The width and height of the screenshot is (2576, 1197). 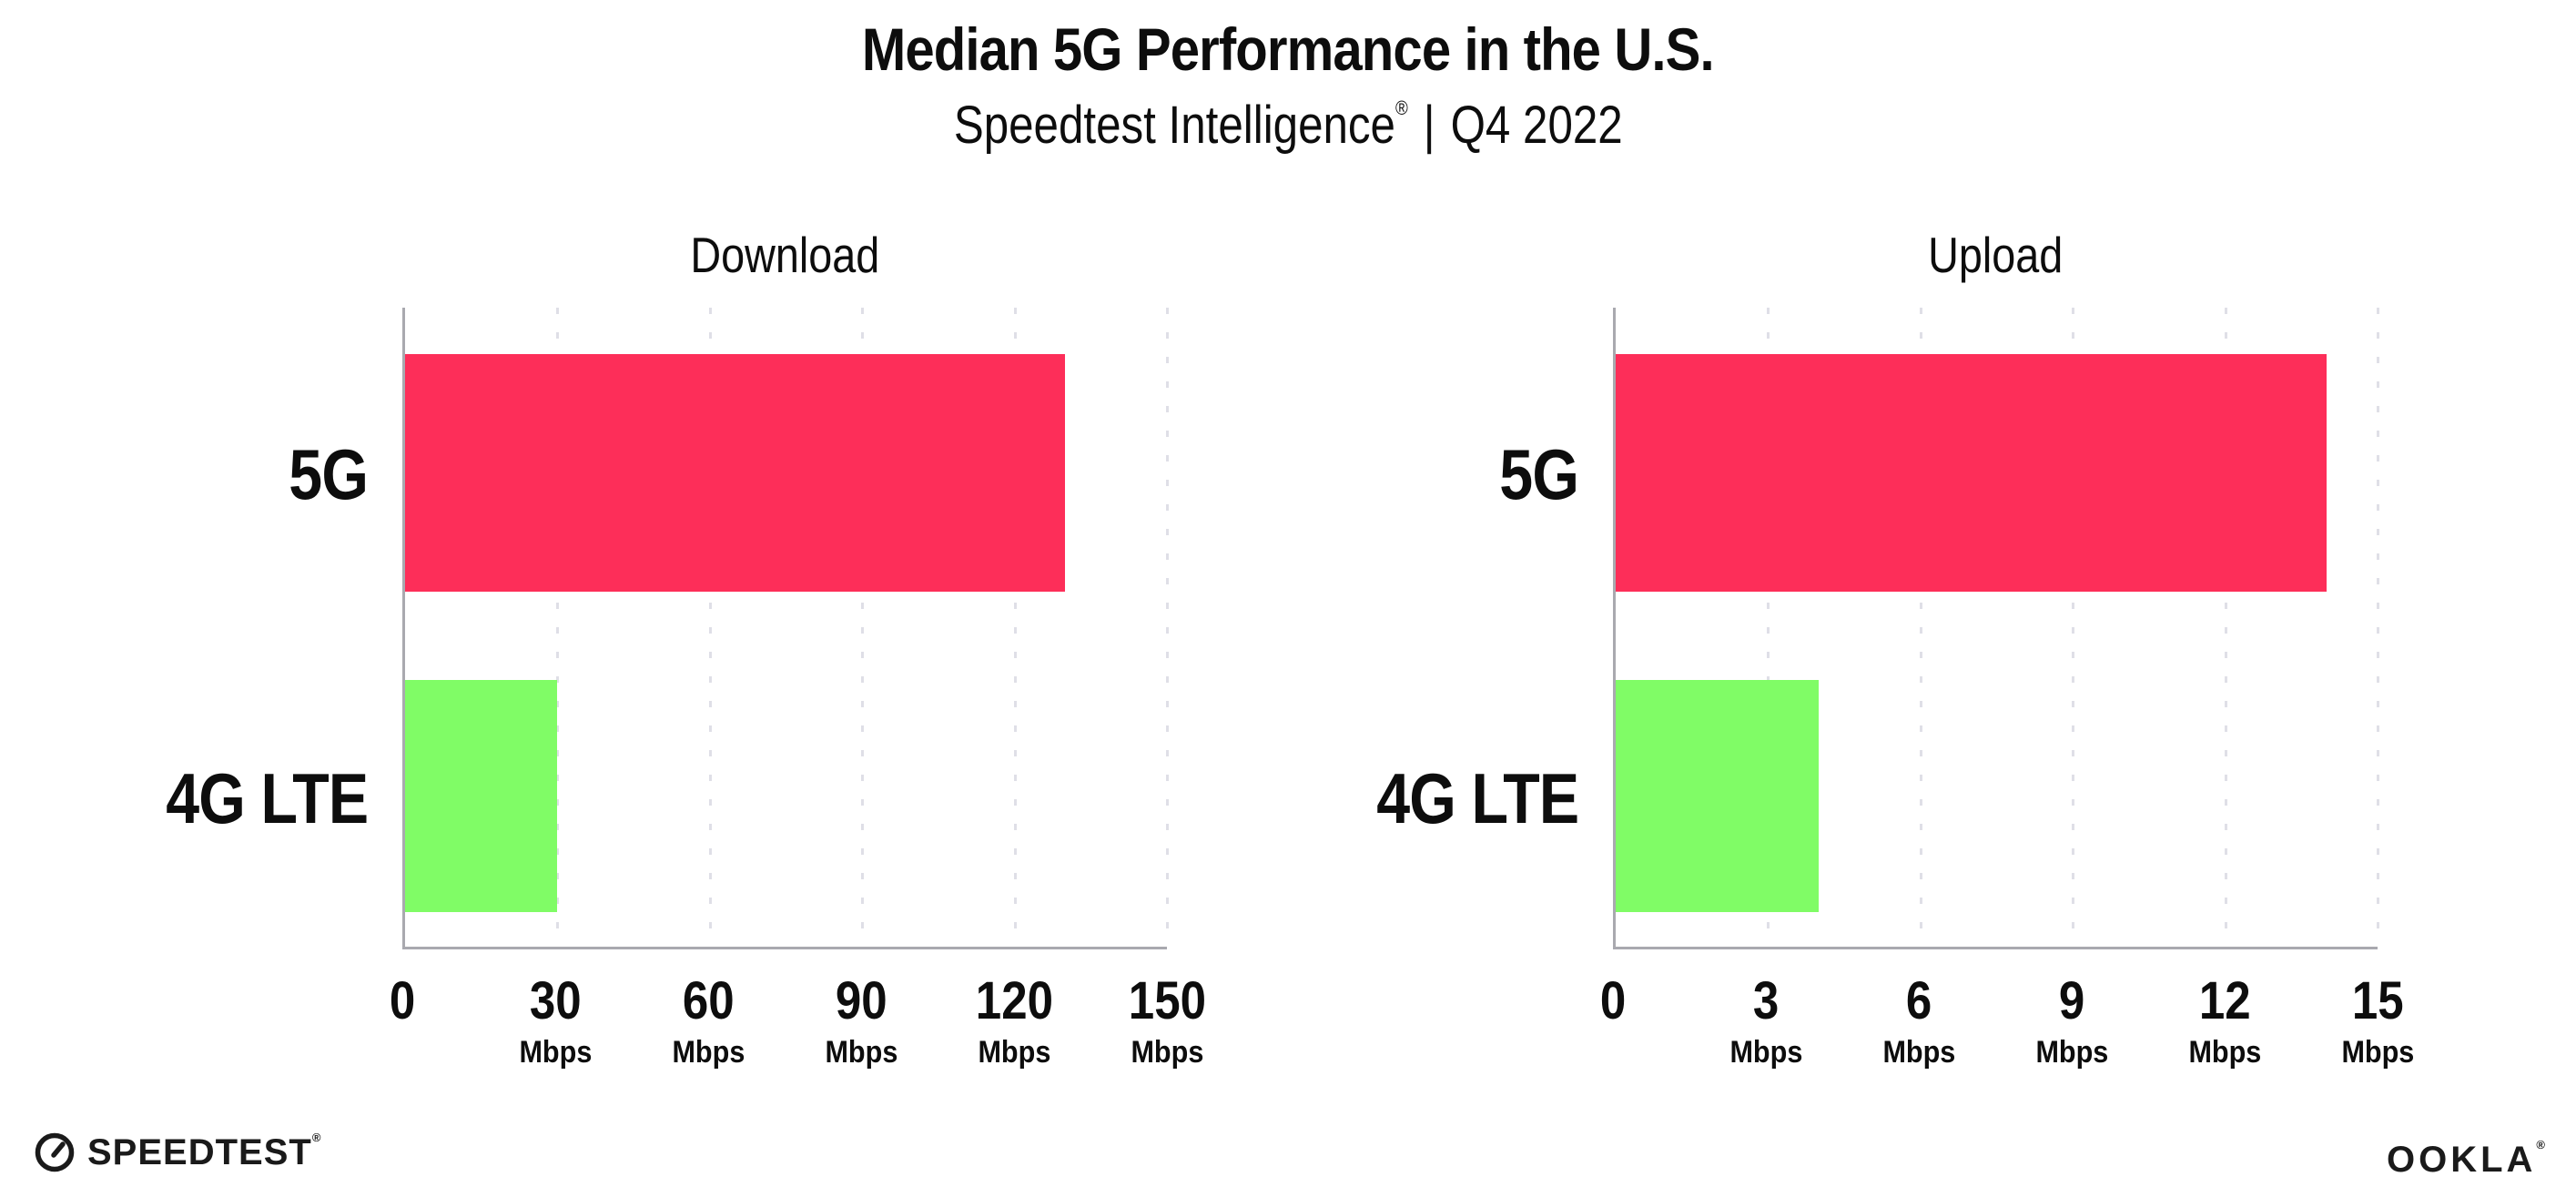 I want to click on bar-4g-lte-upload, so click(x=1718, y=796).